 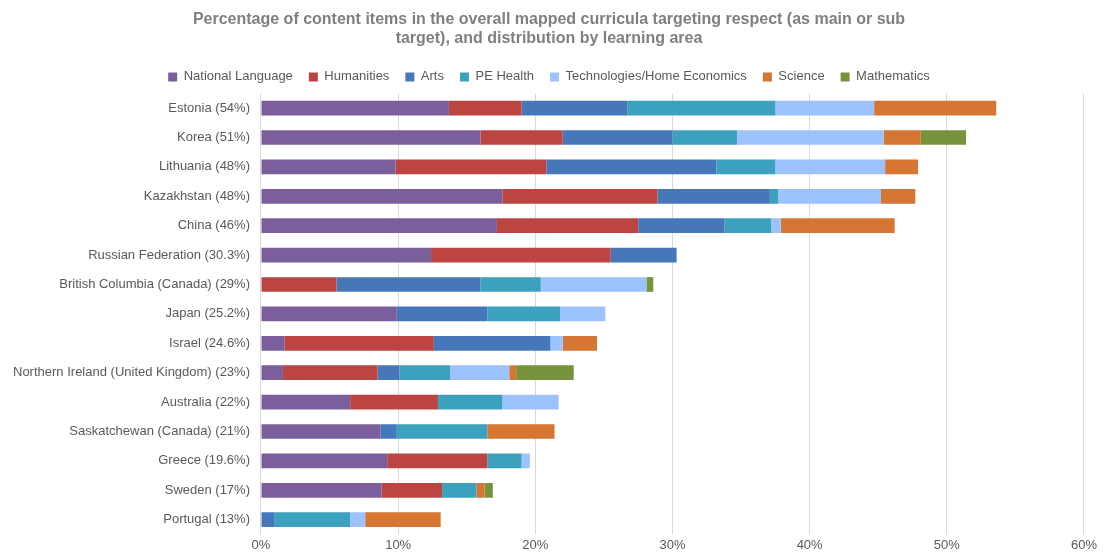 What do you see at coordinates (169, 254) in the screenshot?
I see `y-tick-label: Russian Federation (30.3%)` at bounding box center [169, 254].